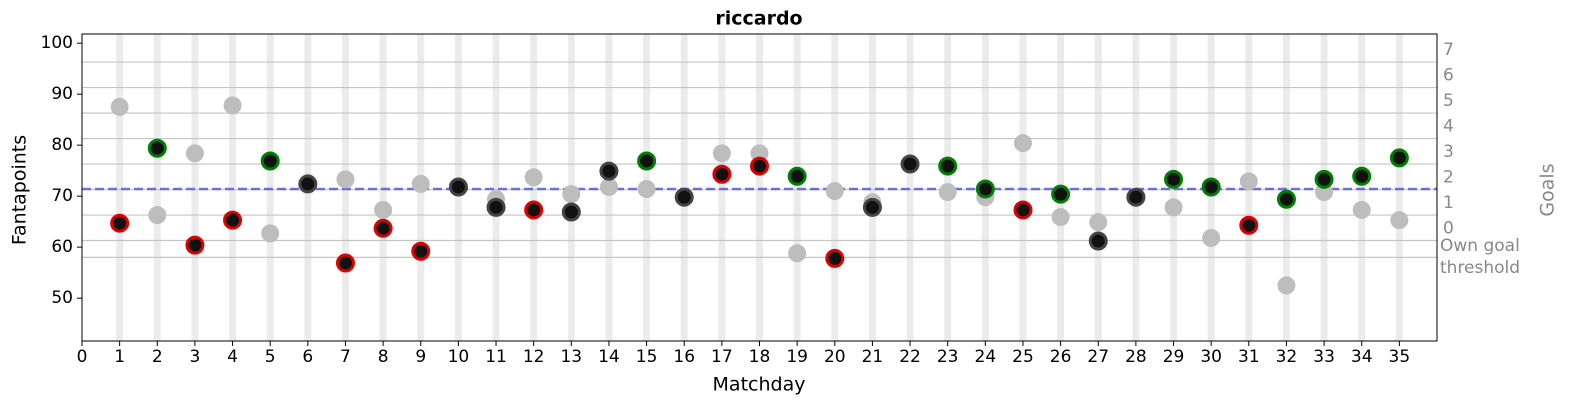 This screenshot has width=1570, height=406. What do you see at coordinates (62, 298) in the screenshot?
I see `y-tick-label: 50` at bounding box center [62, 298].